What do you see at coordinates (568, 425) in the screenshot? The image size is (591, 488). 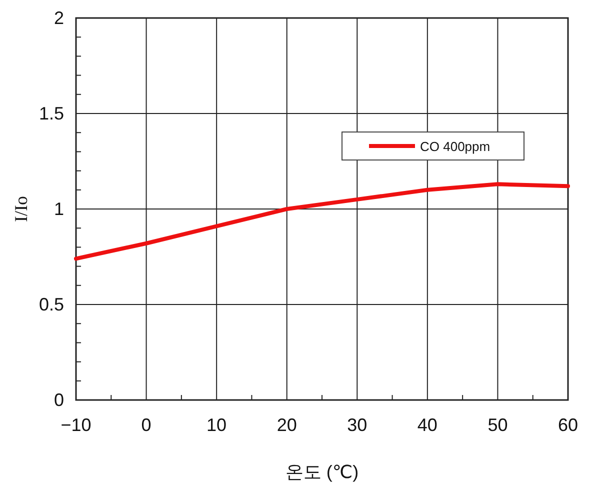 I see `x-tick-label: 60` at bounding box center [568, 425].